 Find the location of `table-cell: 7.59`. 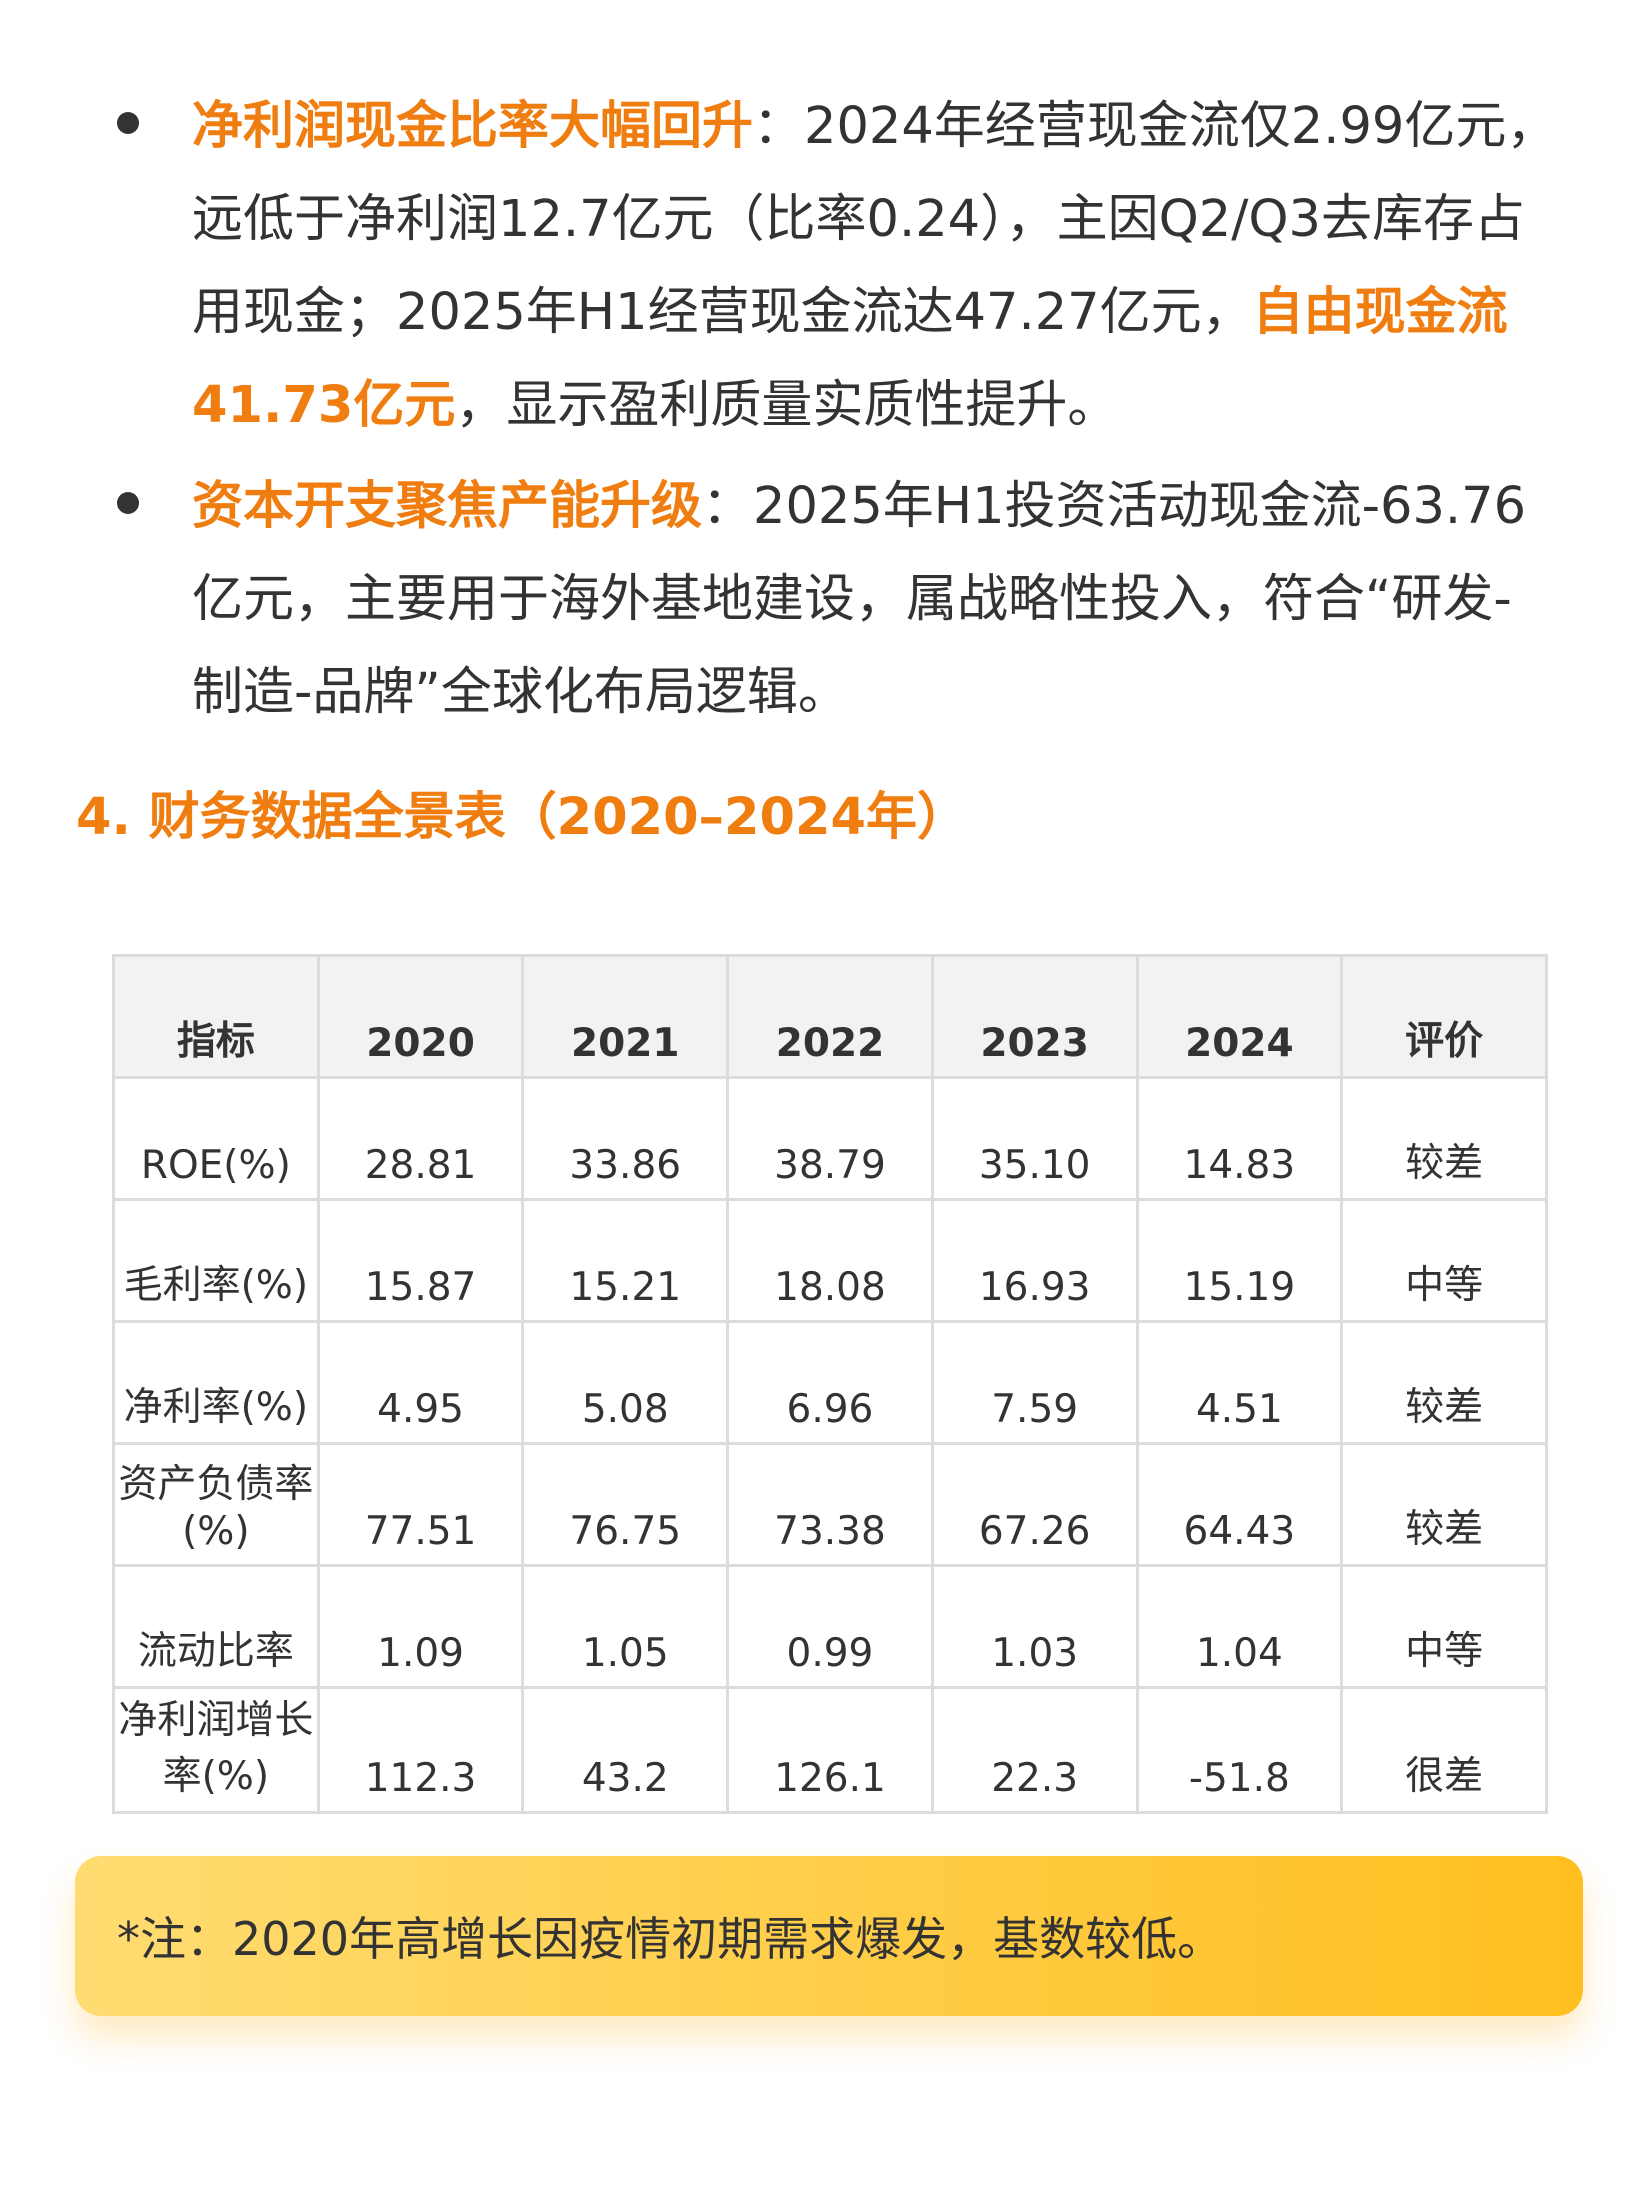

table-cell: 7.59 is located at coordinates (1034, 1382).